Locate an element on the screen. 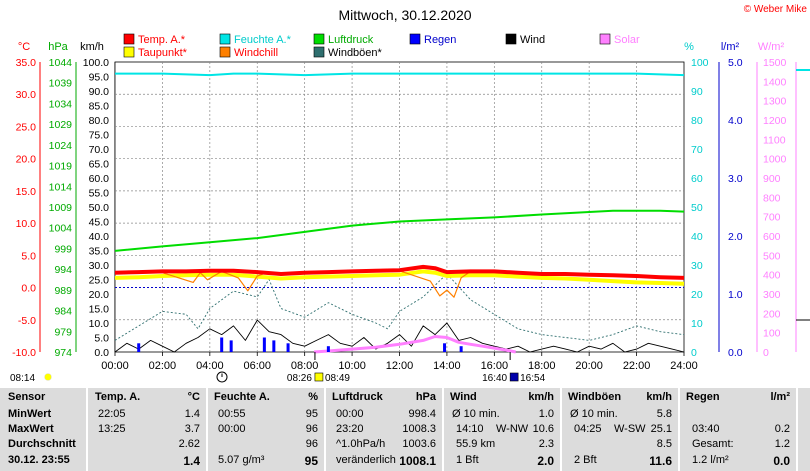 This screenshot has height=471, width=810. stats-wind-distance: 55.9 km is located at coordinates (476, 444).